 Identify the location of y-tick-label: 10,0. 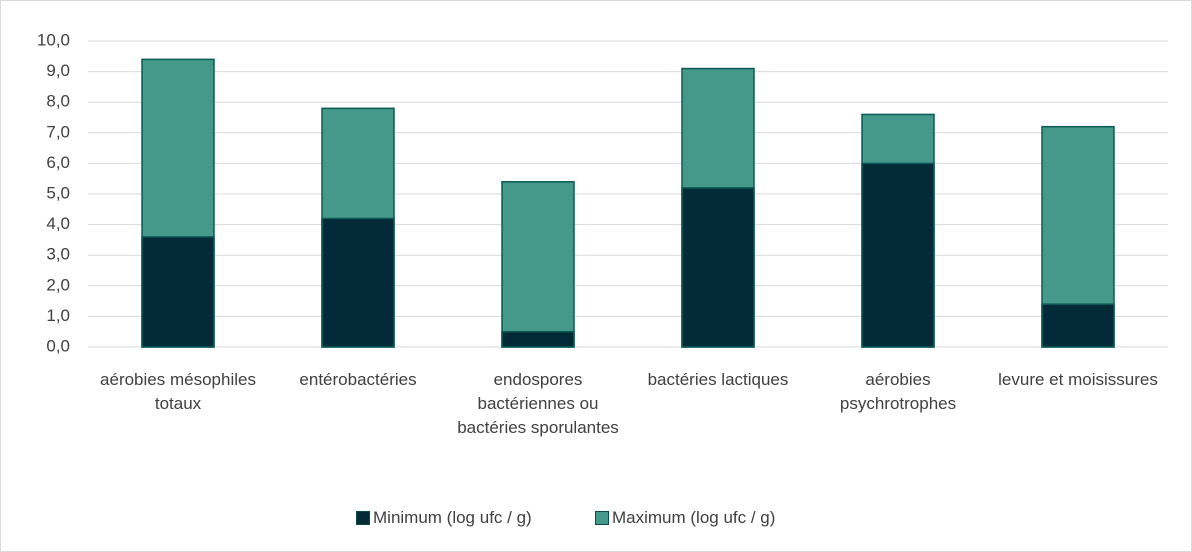
(53, 39).